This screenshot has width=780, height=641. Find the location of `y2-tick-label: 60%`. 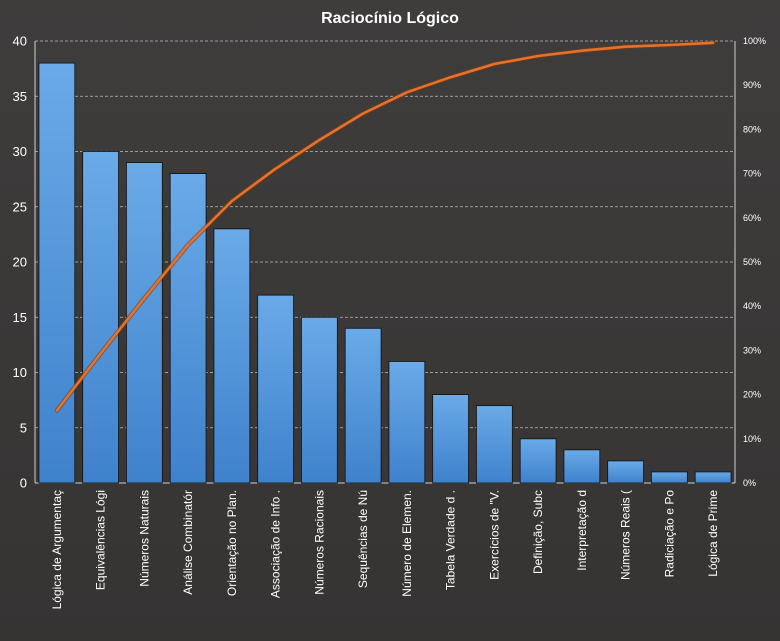

y2-tick-label: 60% is located at coordinates (752, 218).